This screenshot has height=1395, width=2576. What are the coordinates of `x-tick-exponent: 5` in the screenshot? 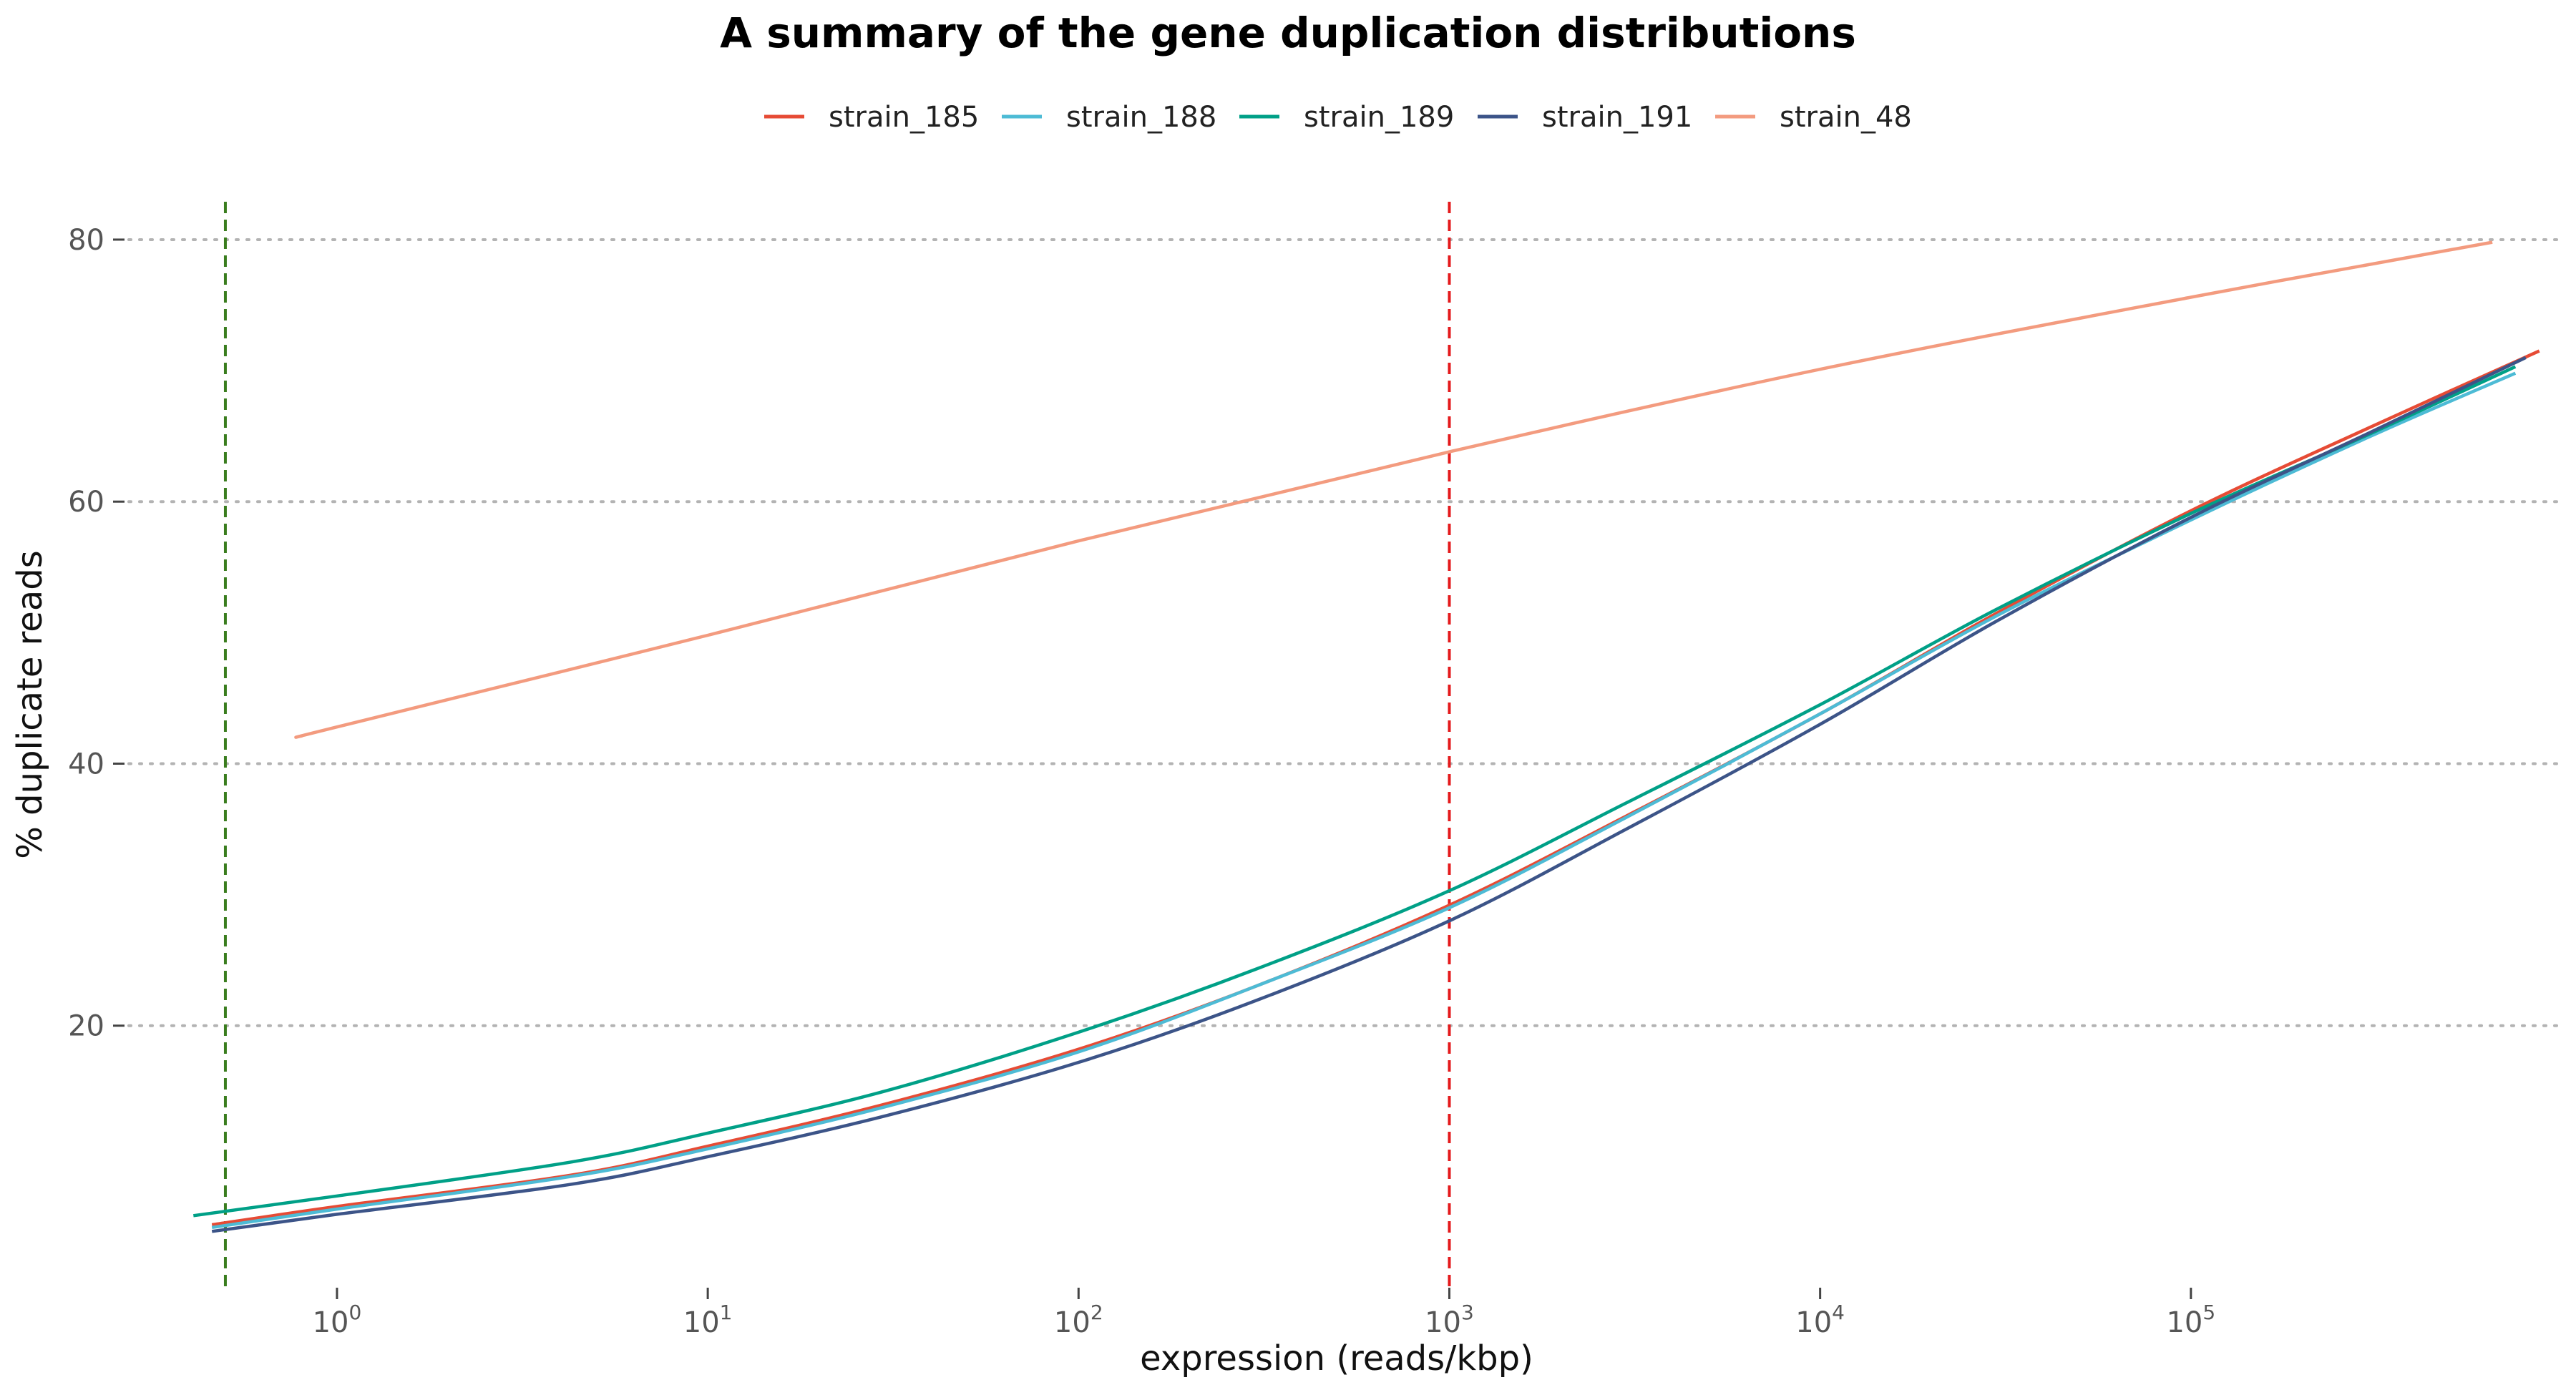 It's located at (2208, 1312).